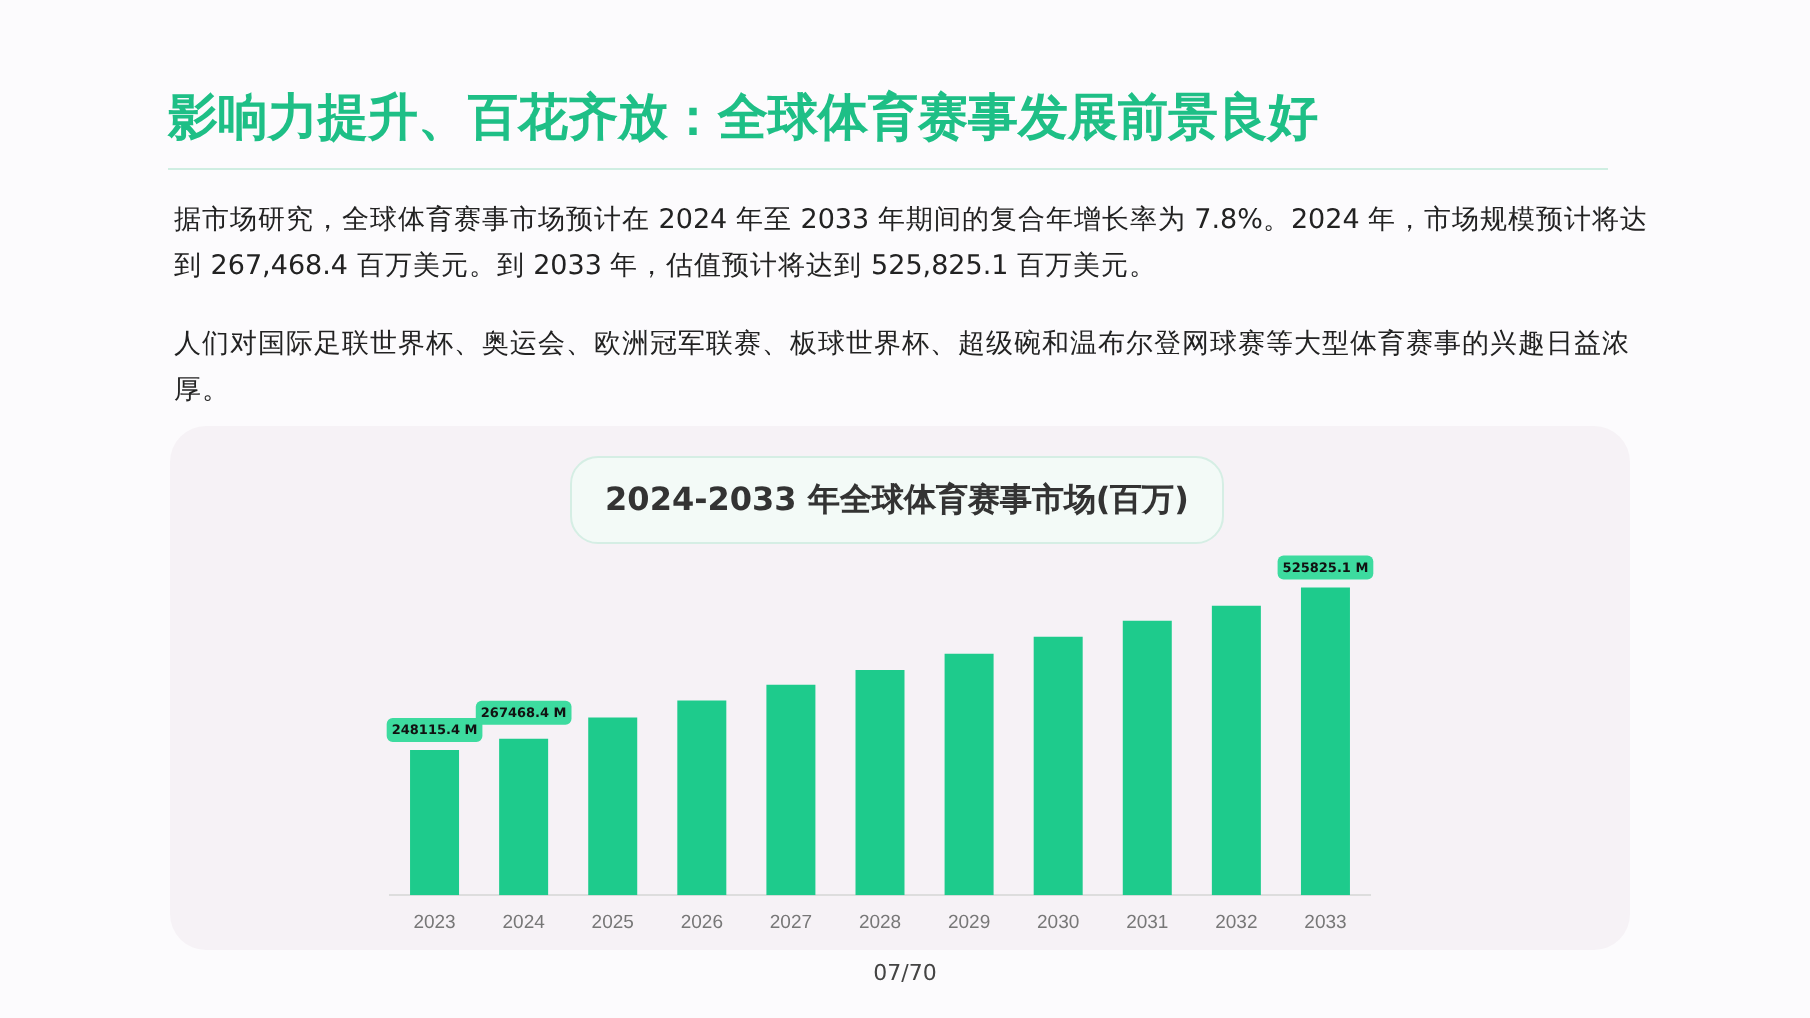 Image resolution: width=1810 pixels, height=1018 pixels. I want to click on x-tick-label: 2030, so click(1058, 922).